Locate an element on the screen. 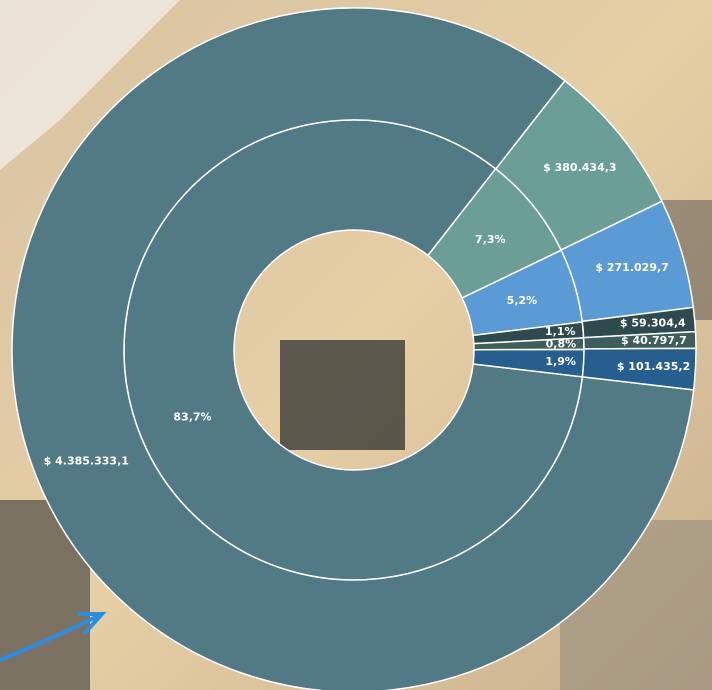  data-label: 5,2% is located at coordinates (522, 300).